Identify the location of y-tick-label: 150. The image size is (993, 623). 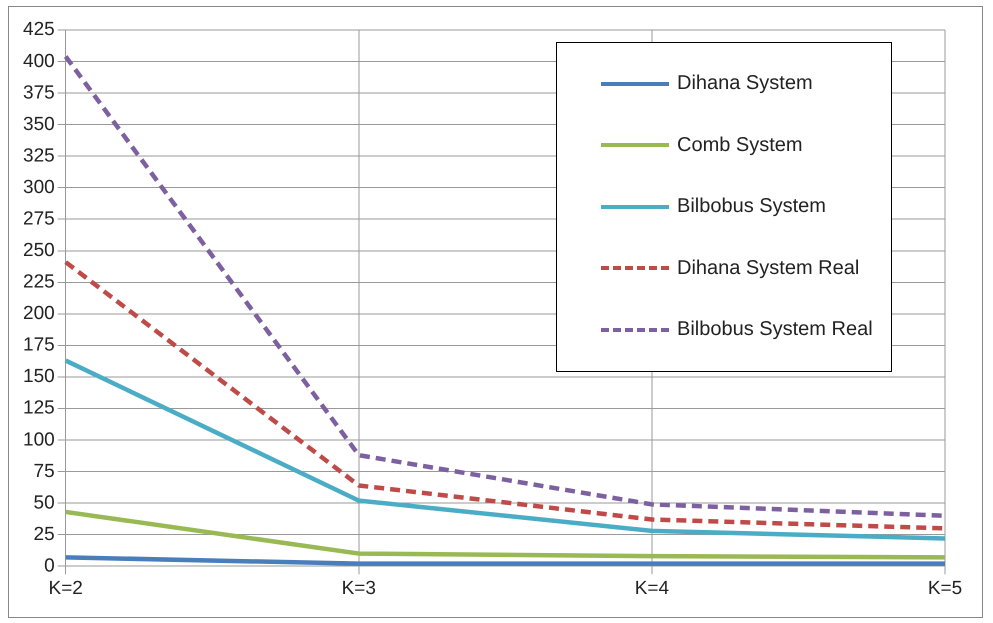
(39, 377).